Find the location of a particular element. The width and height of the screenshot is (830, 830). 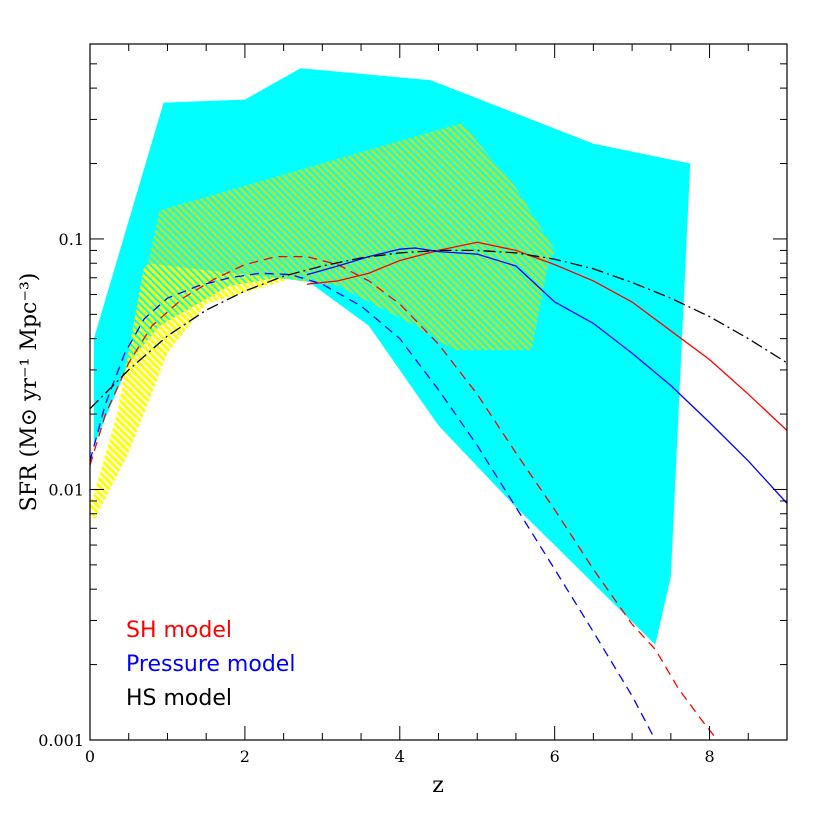

x-tick-label: 0 is located at coordinates (90, 756).